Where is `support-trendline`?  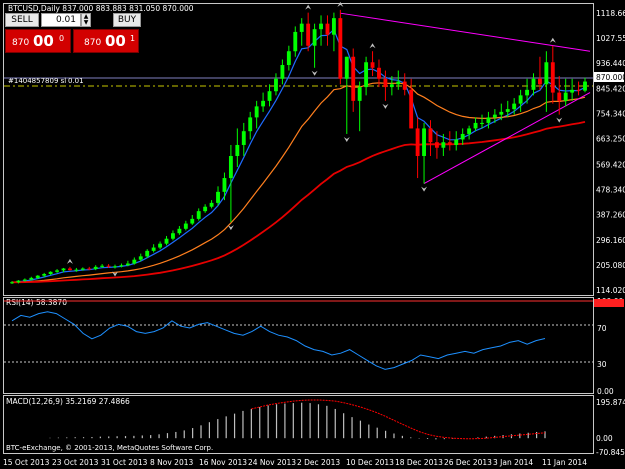
support-trendline is located at coordinates (507, 138).